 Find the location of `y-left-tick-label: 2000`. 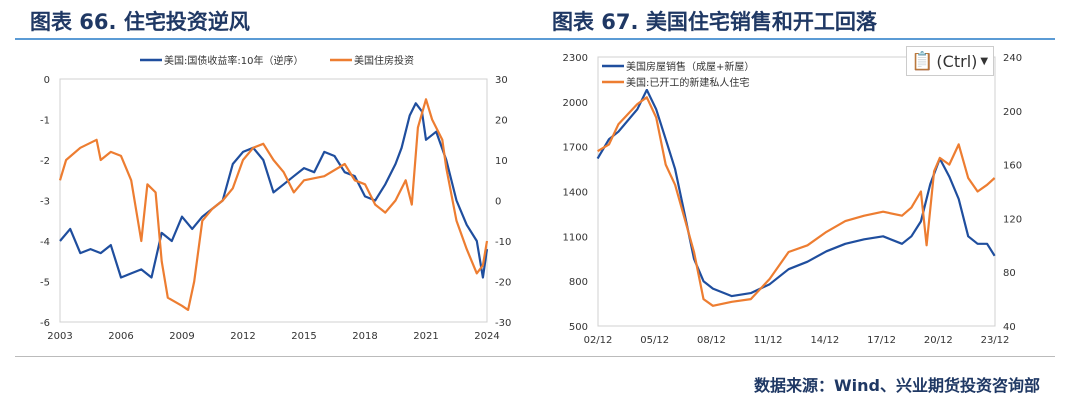

y-left-tick-label: 2000 is located at coordinates (575, 103).